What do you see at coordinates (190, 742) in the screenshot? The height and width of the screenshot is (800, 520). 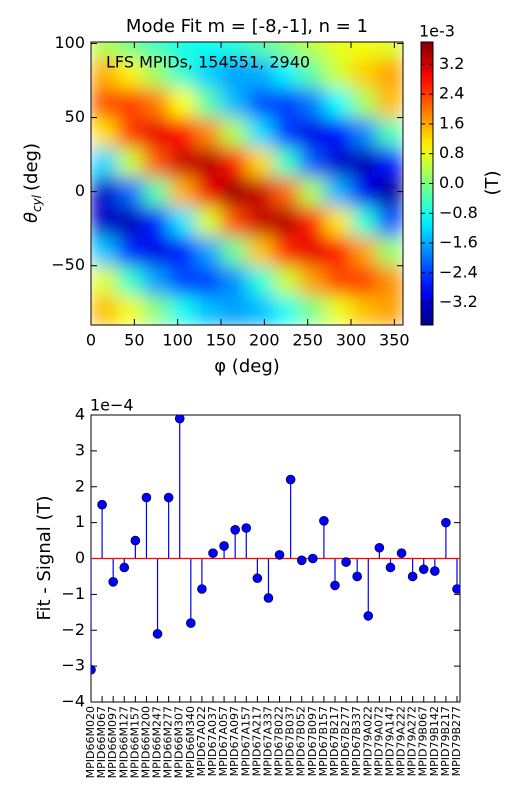 I see `x-tick-label: MPID66M340` at bounding box center [190, 742].